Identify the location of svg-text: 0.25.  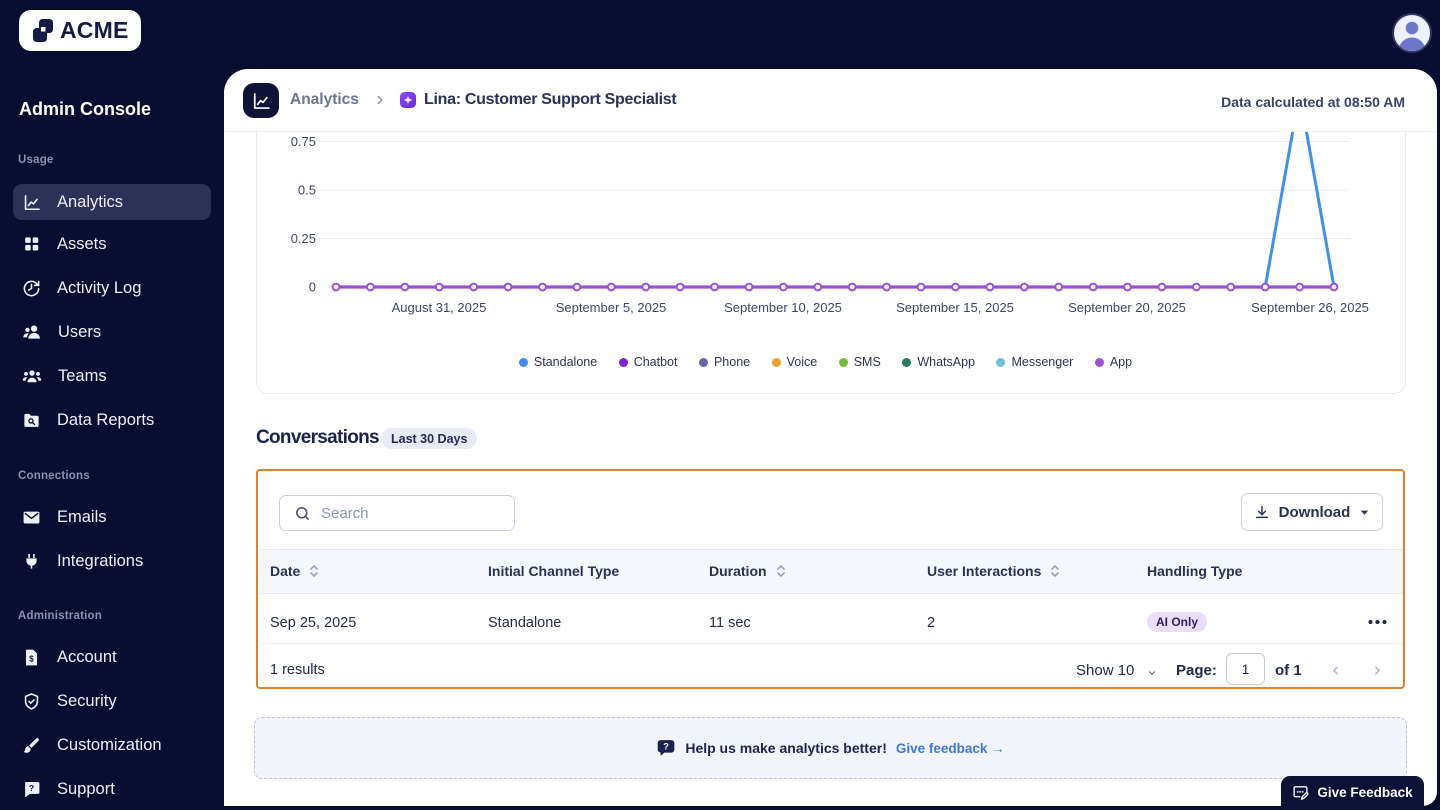
(303, 238).